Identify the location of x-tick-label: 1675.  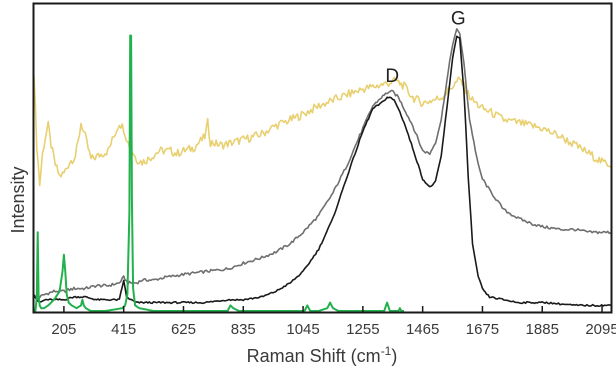
(482, 329).